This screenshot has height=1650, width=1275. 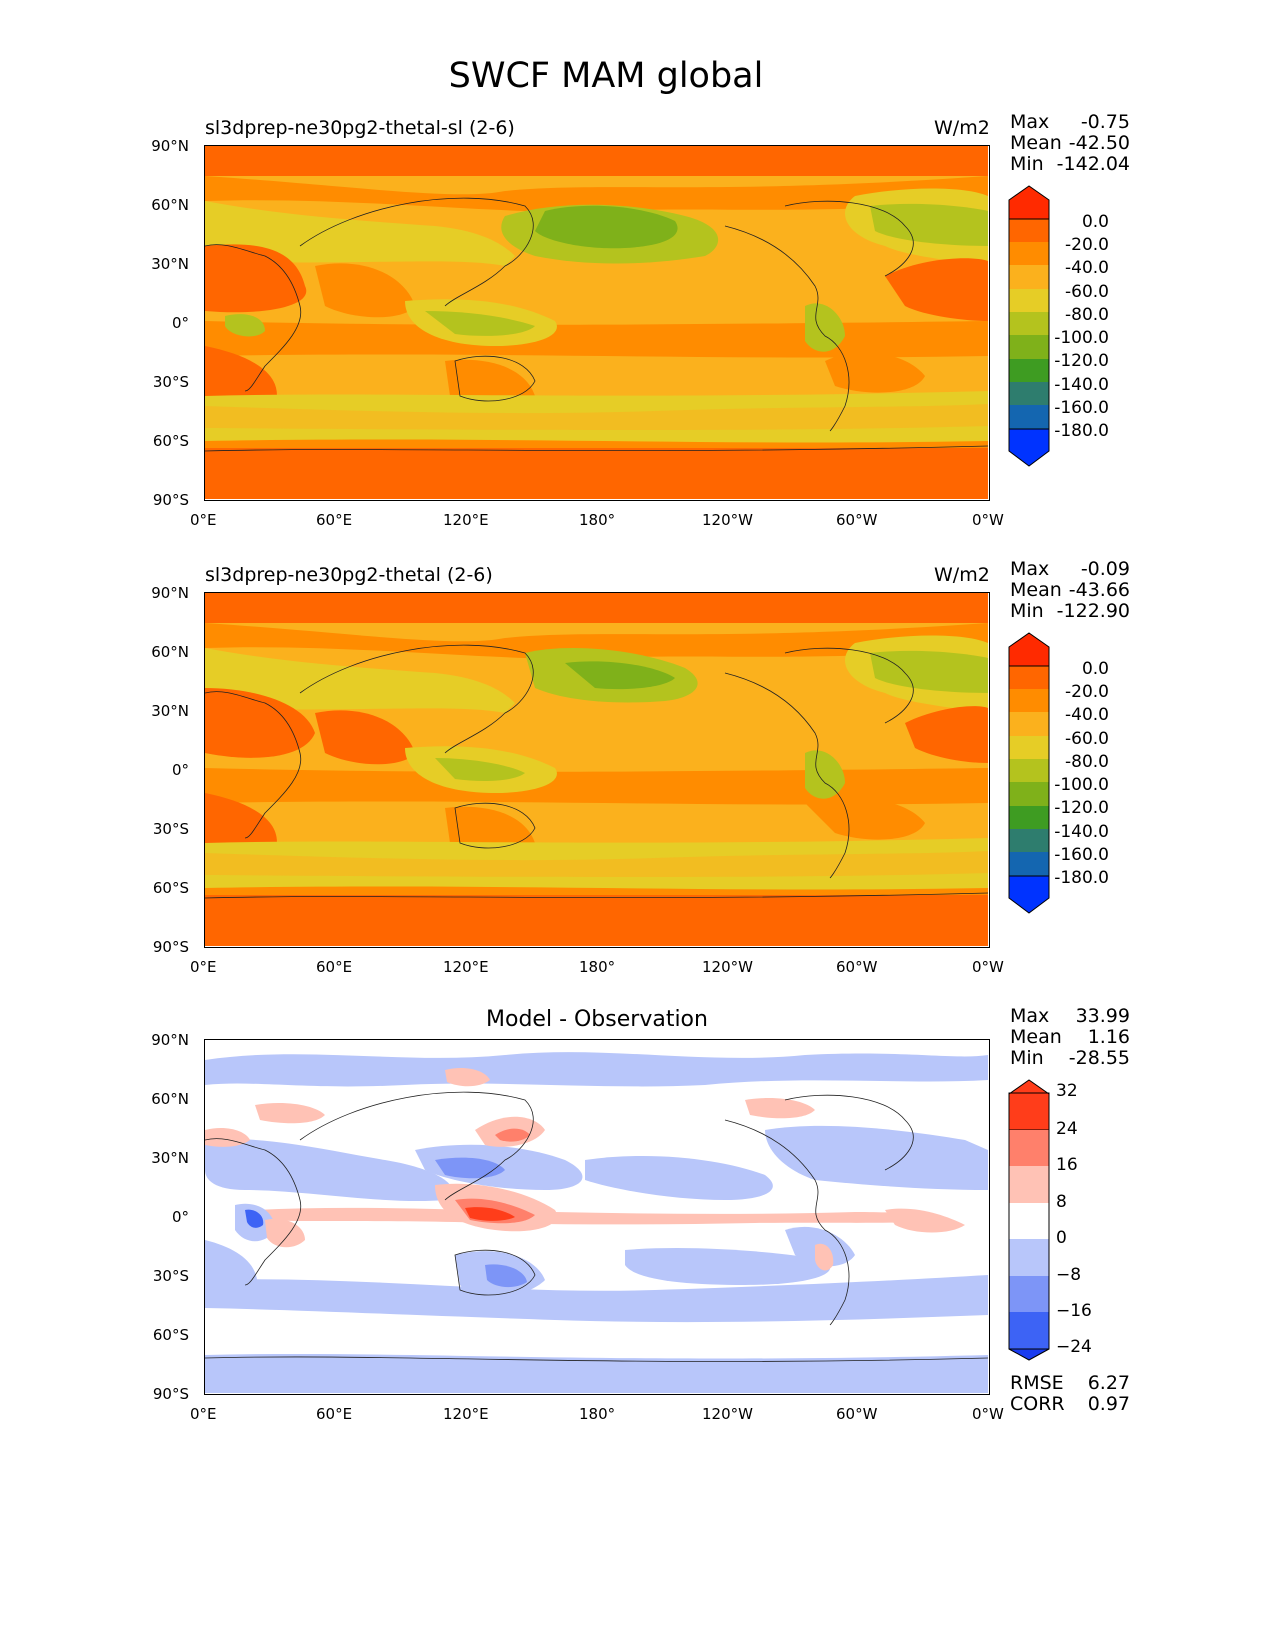 I want to click on colorbar-label: 32, so click(x=1067, y=1091).